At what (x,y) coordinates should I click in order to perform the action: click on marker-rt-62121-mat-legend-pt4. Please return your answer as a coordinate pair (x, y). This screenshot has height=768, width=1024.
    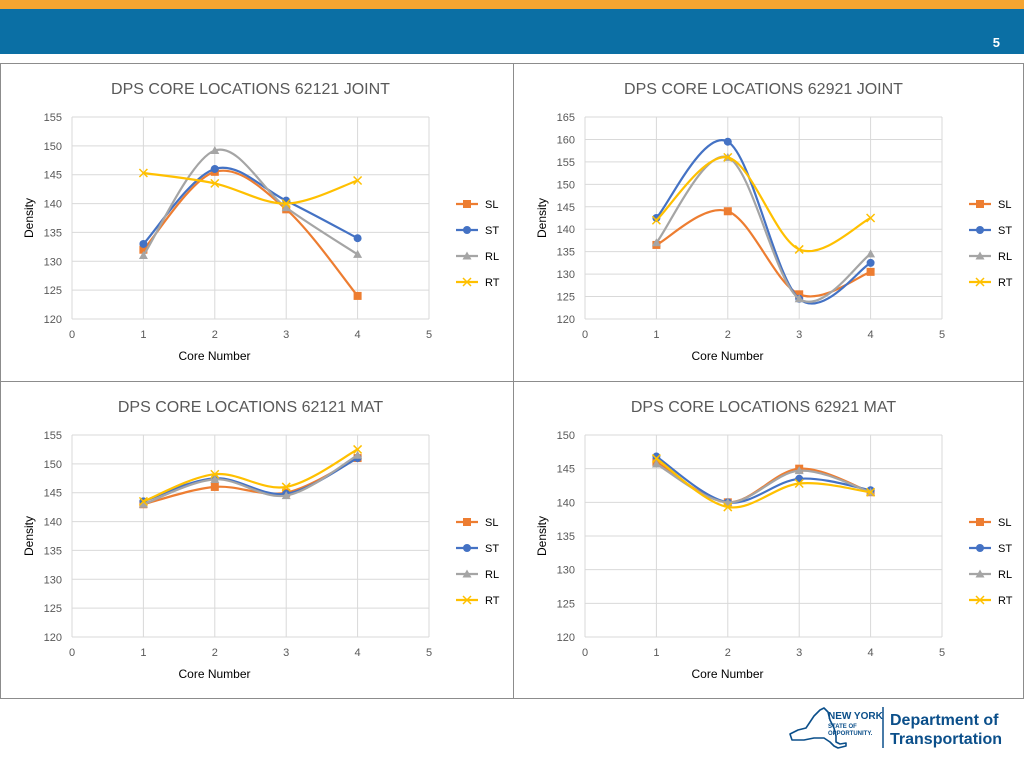
    Looking at the image, I should click on (467, 600).